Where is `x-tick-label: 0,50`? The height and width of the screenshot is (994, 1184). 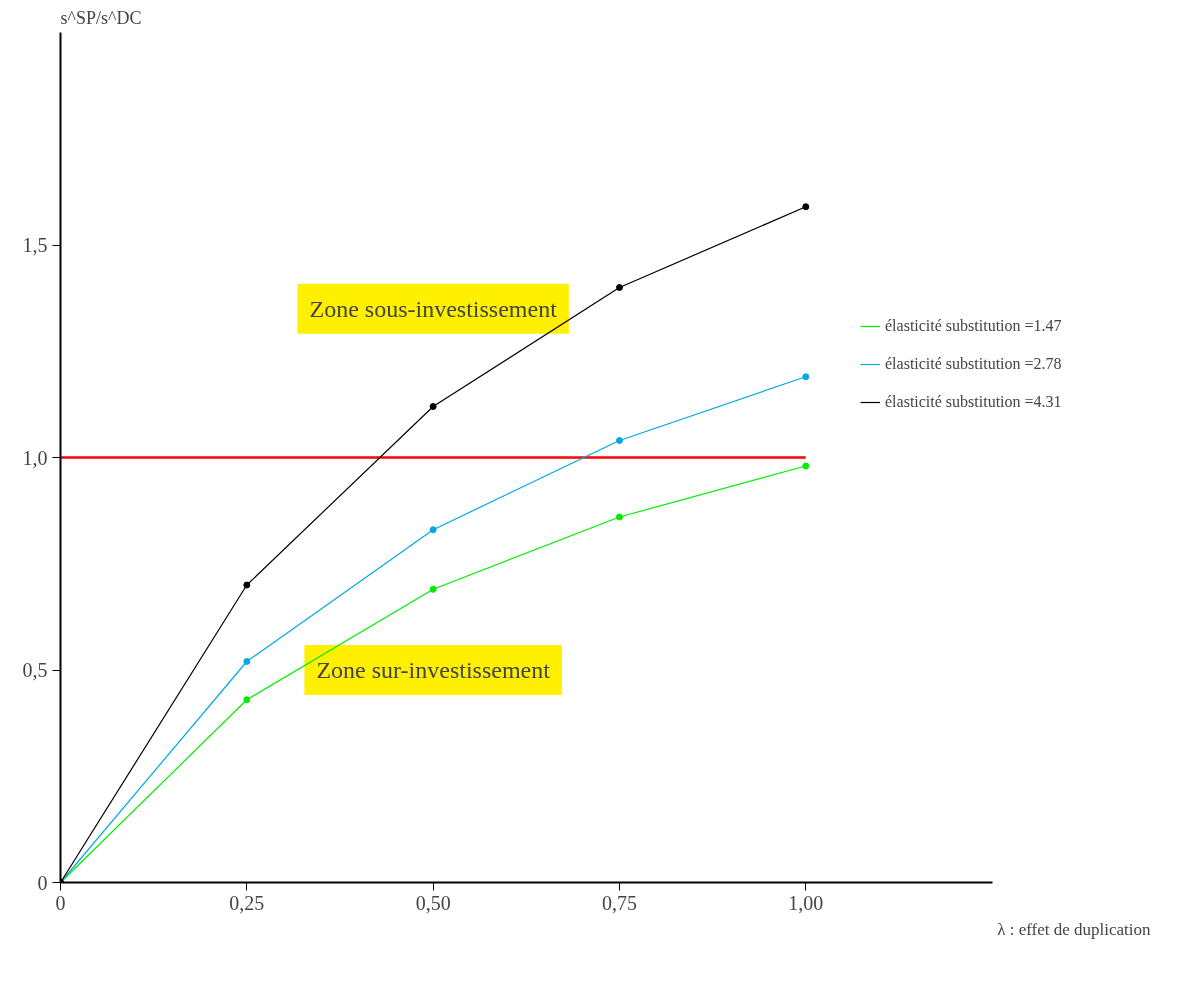 x-tick-label: 0,50 is located at coordinates (433, 902).